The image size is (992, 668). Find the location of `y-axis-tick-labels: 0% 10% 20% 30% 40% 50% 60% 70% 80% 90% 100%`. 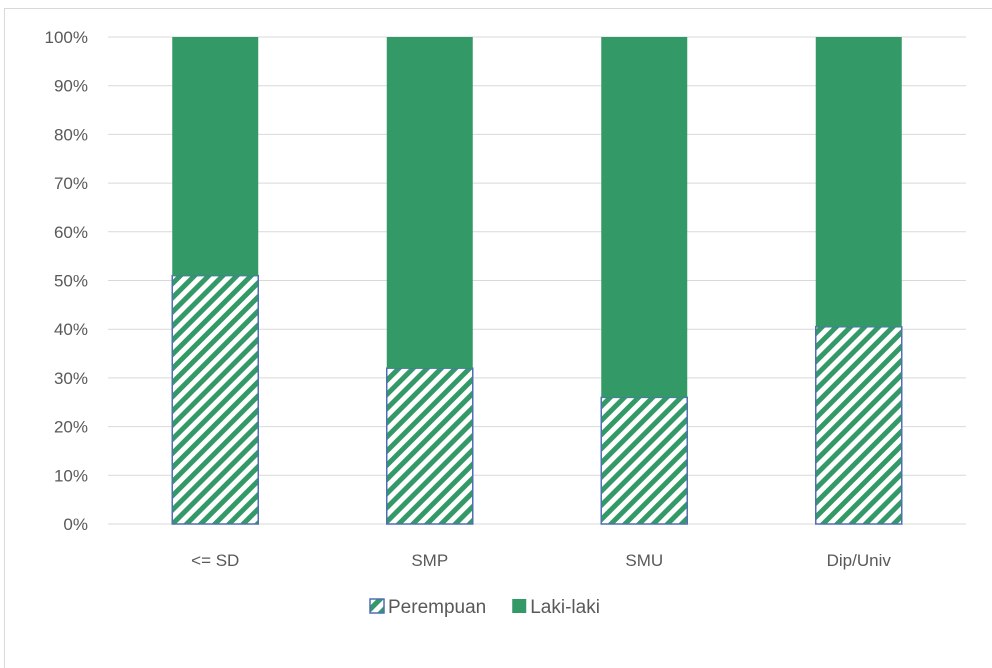

y-axis-tick-labels: 0% 10% 20% 30% 40% 50% 60% 70% 80% 90% 100% is located at coordinates (66, 281).